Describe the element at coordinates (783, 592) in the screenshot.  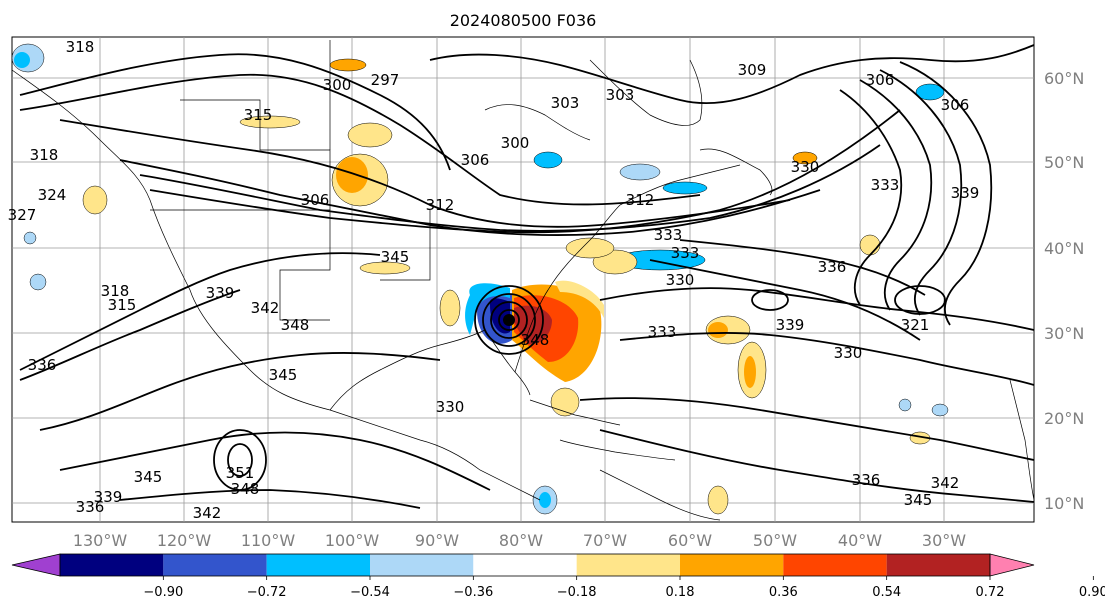
I see `colorbar-tick-label: 0.36` at that location.